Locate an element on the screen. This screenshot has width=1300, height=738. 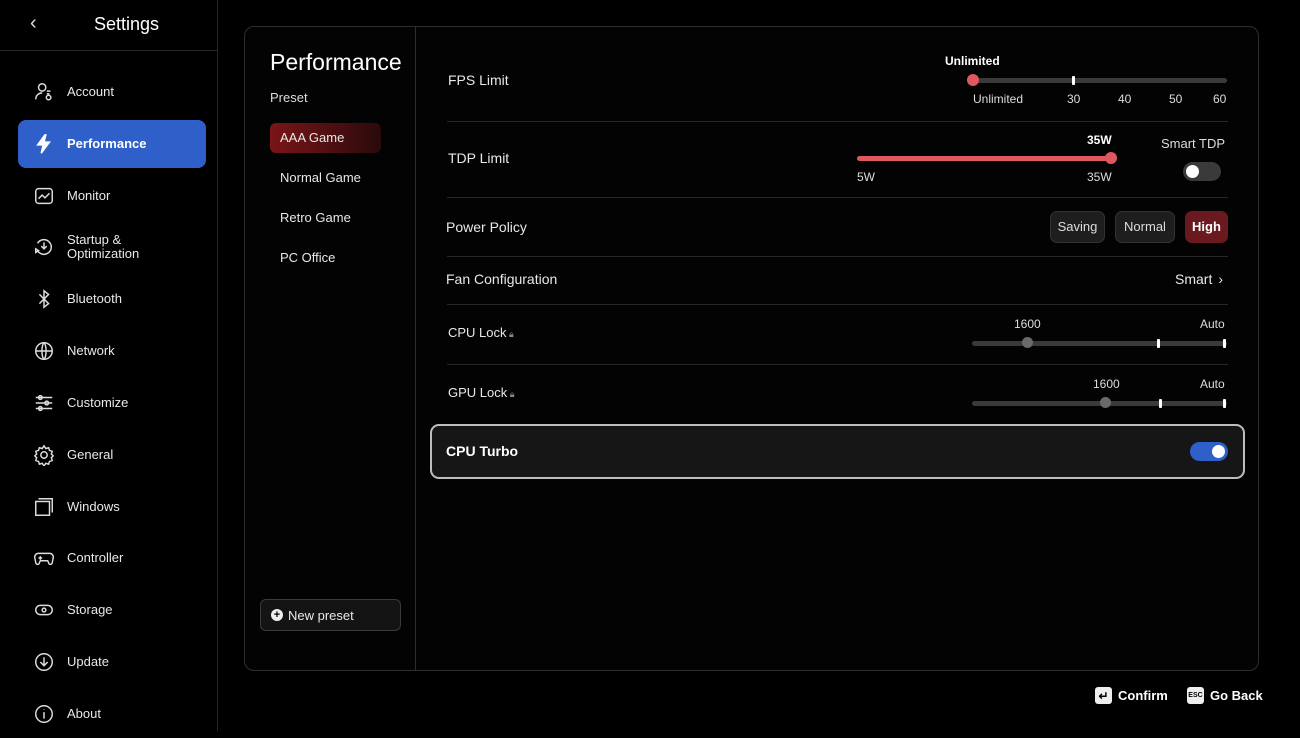
sidebar-item-label: Performance is located at coordinates (107, 143).